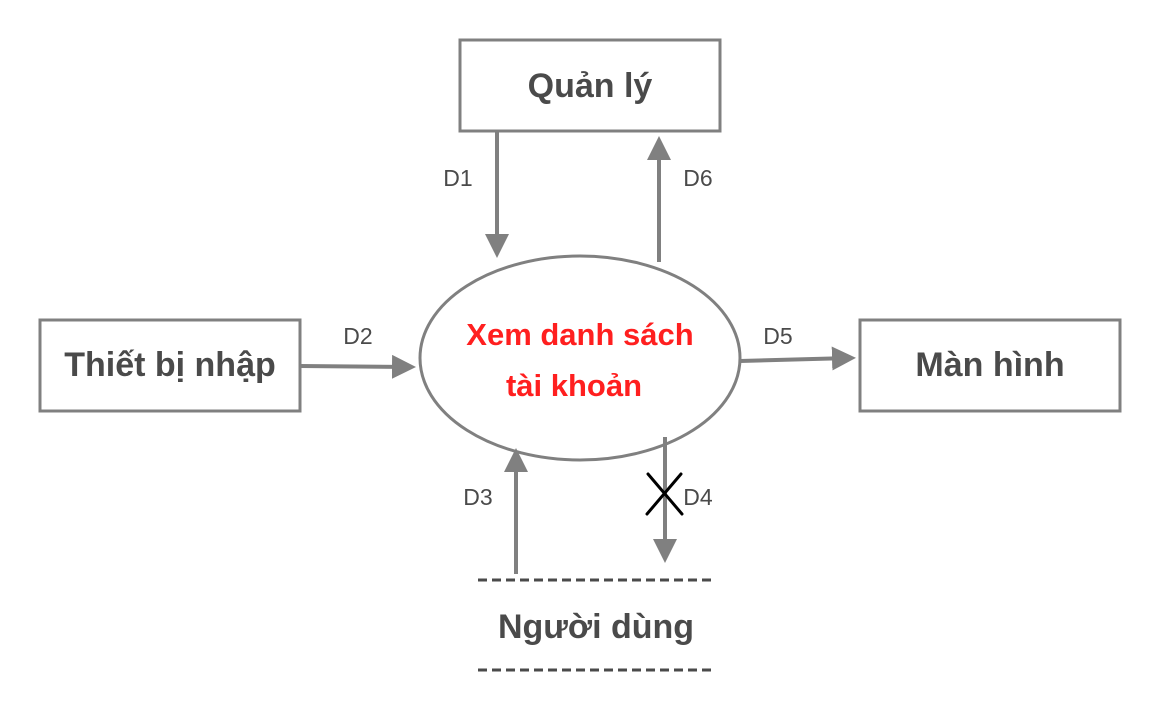  I want to click on flow-d2-label: D2, so click(357, 336).